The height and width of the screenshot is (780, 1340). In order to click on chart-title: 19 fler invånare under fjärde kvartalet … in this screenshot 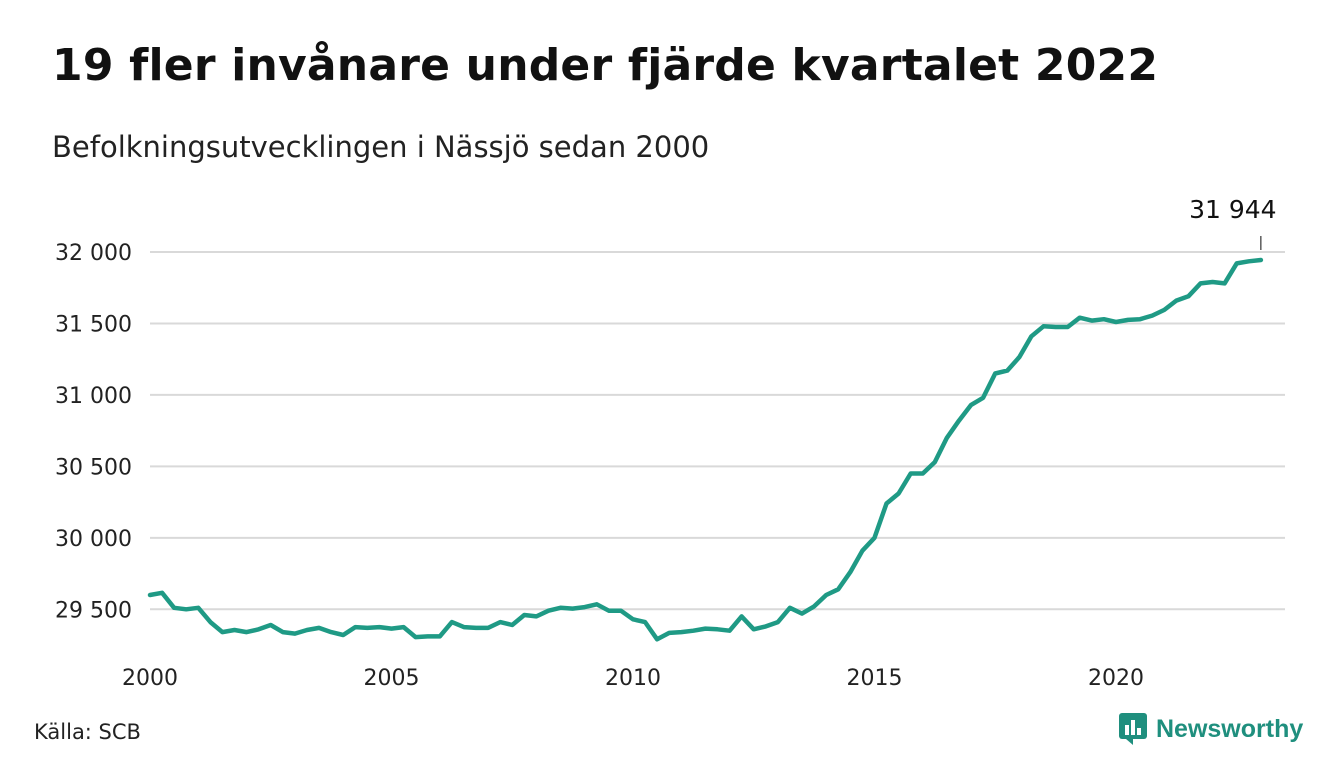, I will do `click(605, 65)`.